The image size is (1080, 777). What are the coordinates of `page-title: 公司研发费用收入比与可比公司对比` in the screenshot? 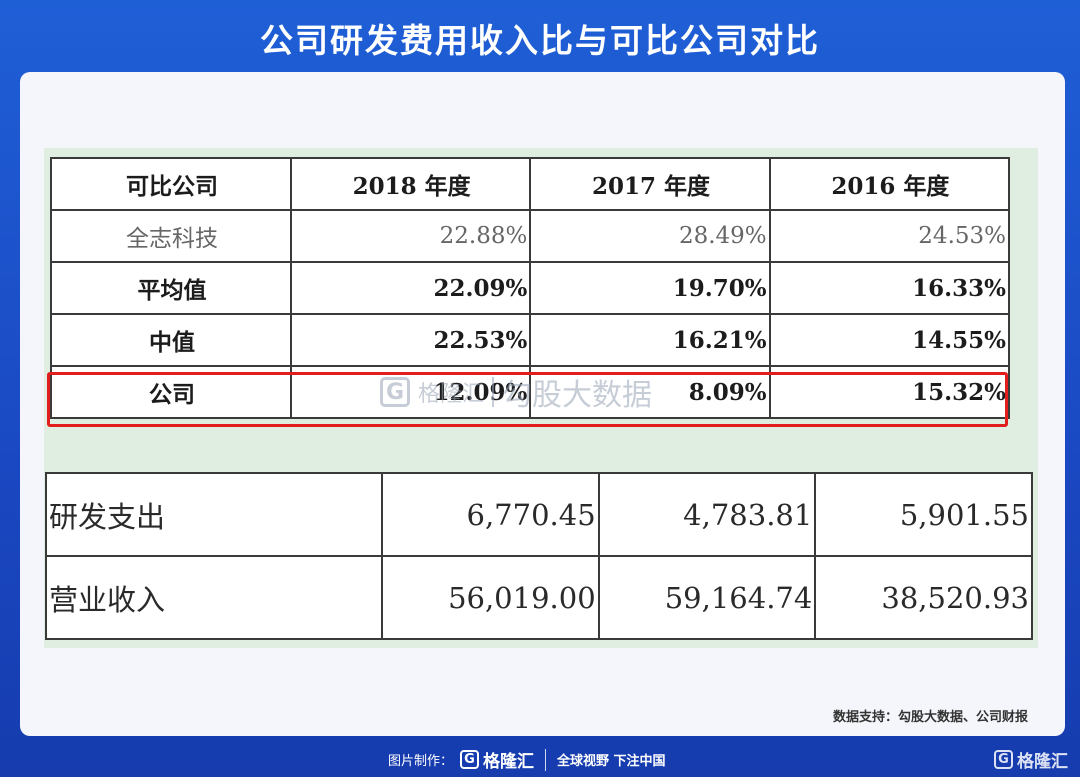 It's located at (540, 40).